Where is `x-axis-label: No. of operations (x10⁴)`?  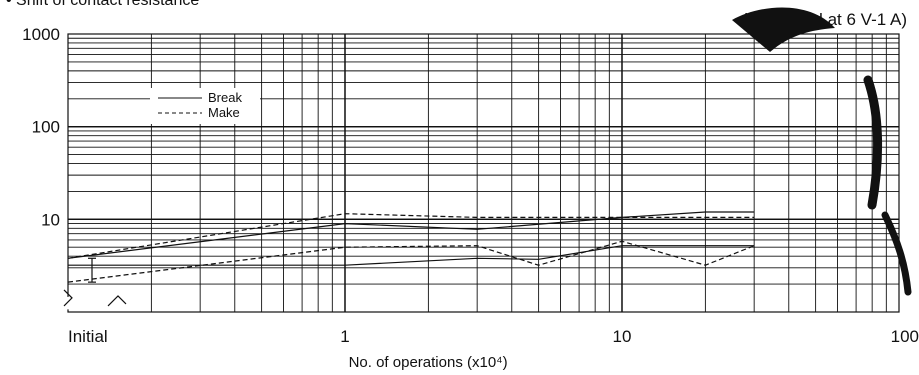
x-axis-label: No. of operations (x10⁴) is located at coordinates (428, 362).